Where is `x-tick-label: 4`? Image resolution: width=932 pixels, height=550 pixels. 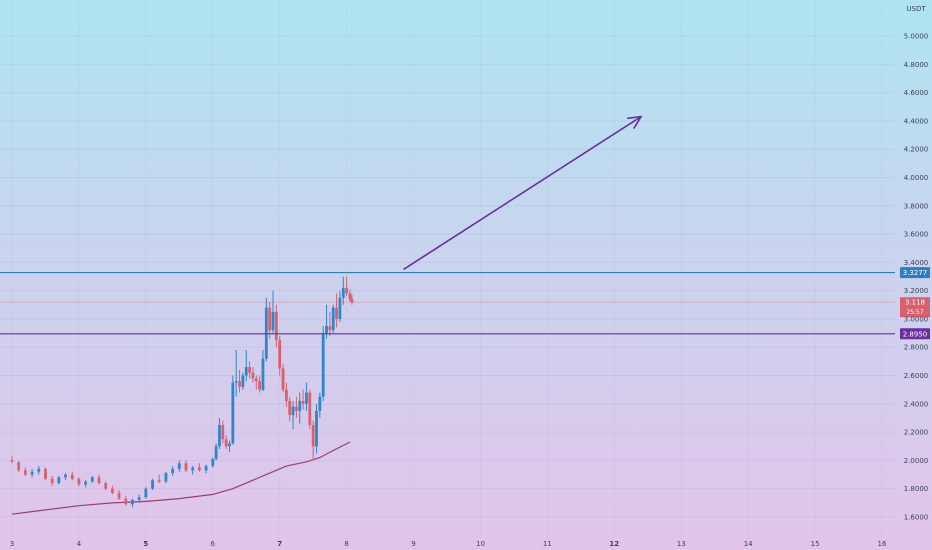
x-tick-label: 4 is located at coordinates (79, 544).